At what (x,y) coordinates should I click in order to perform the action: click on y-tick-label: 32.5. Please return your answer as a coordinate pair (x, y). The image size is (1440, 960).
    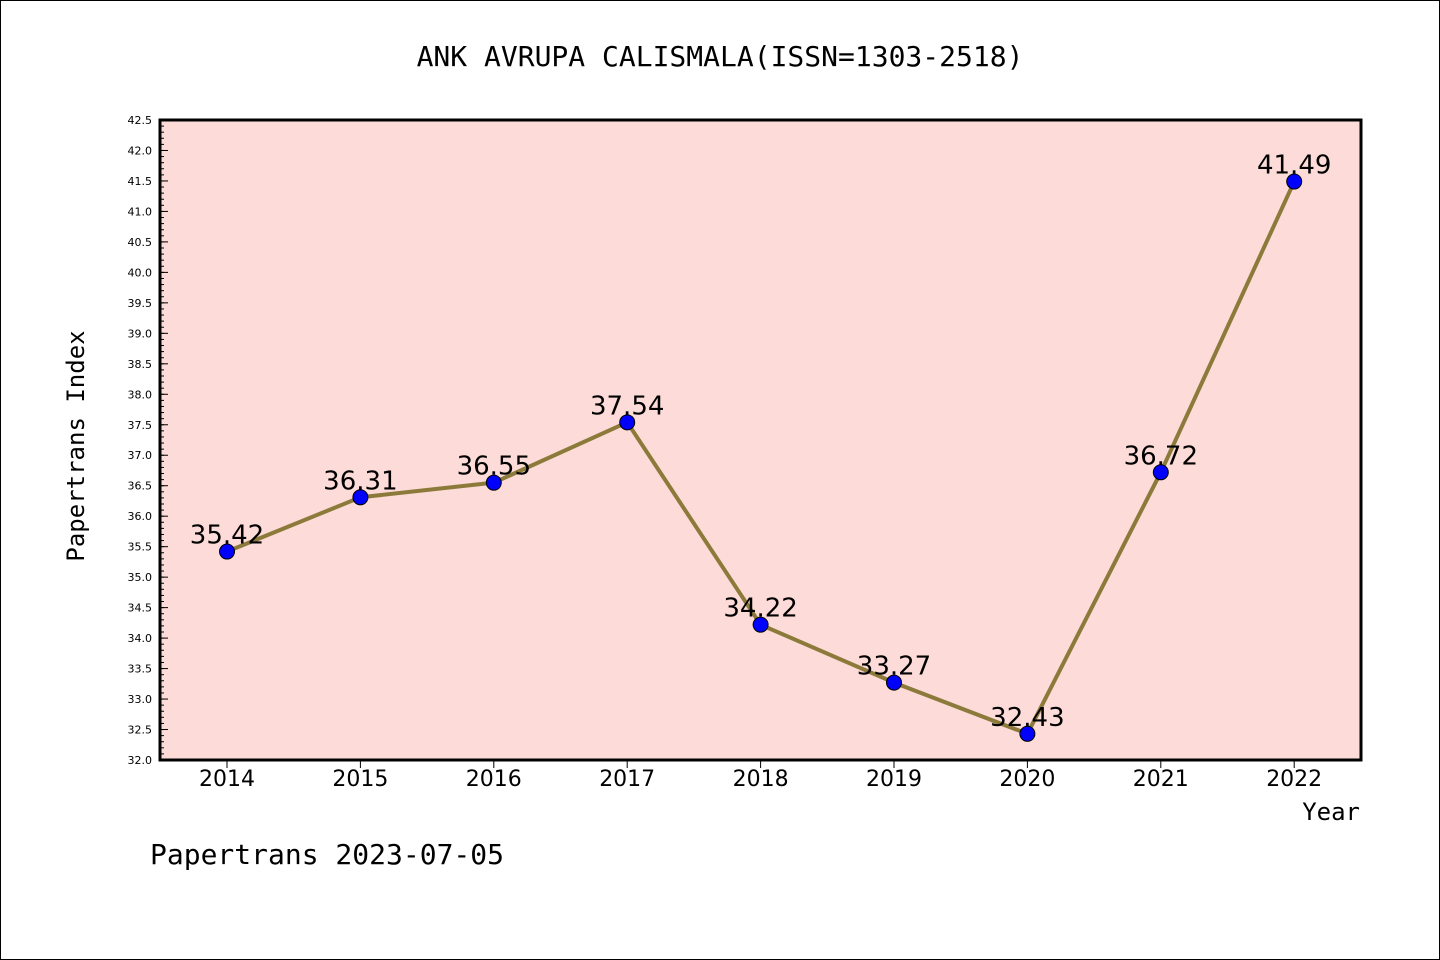
    Looking at the image, I should click on (140, 730).